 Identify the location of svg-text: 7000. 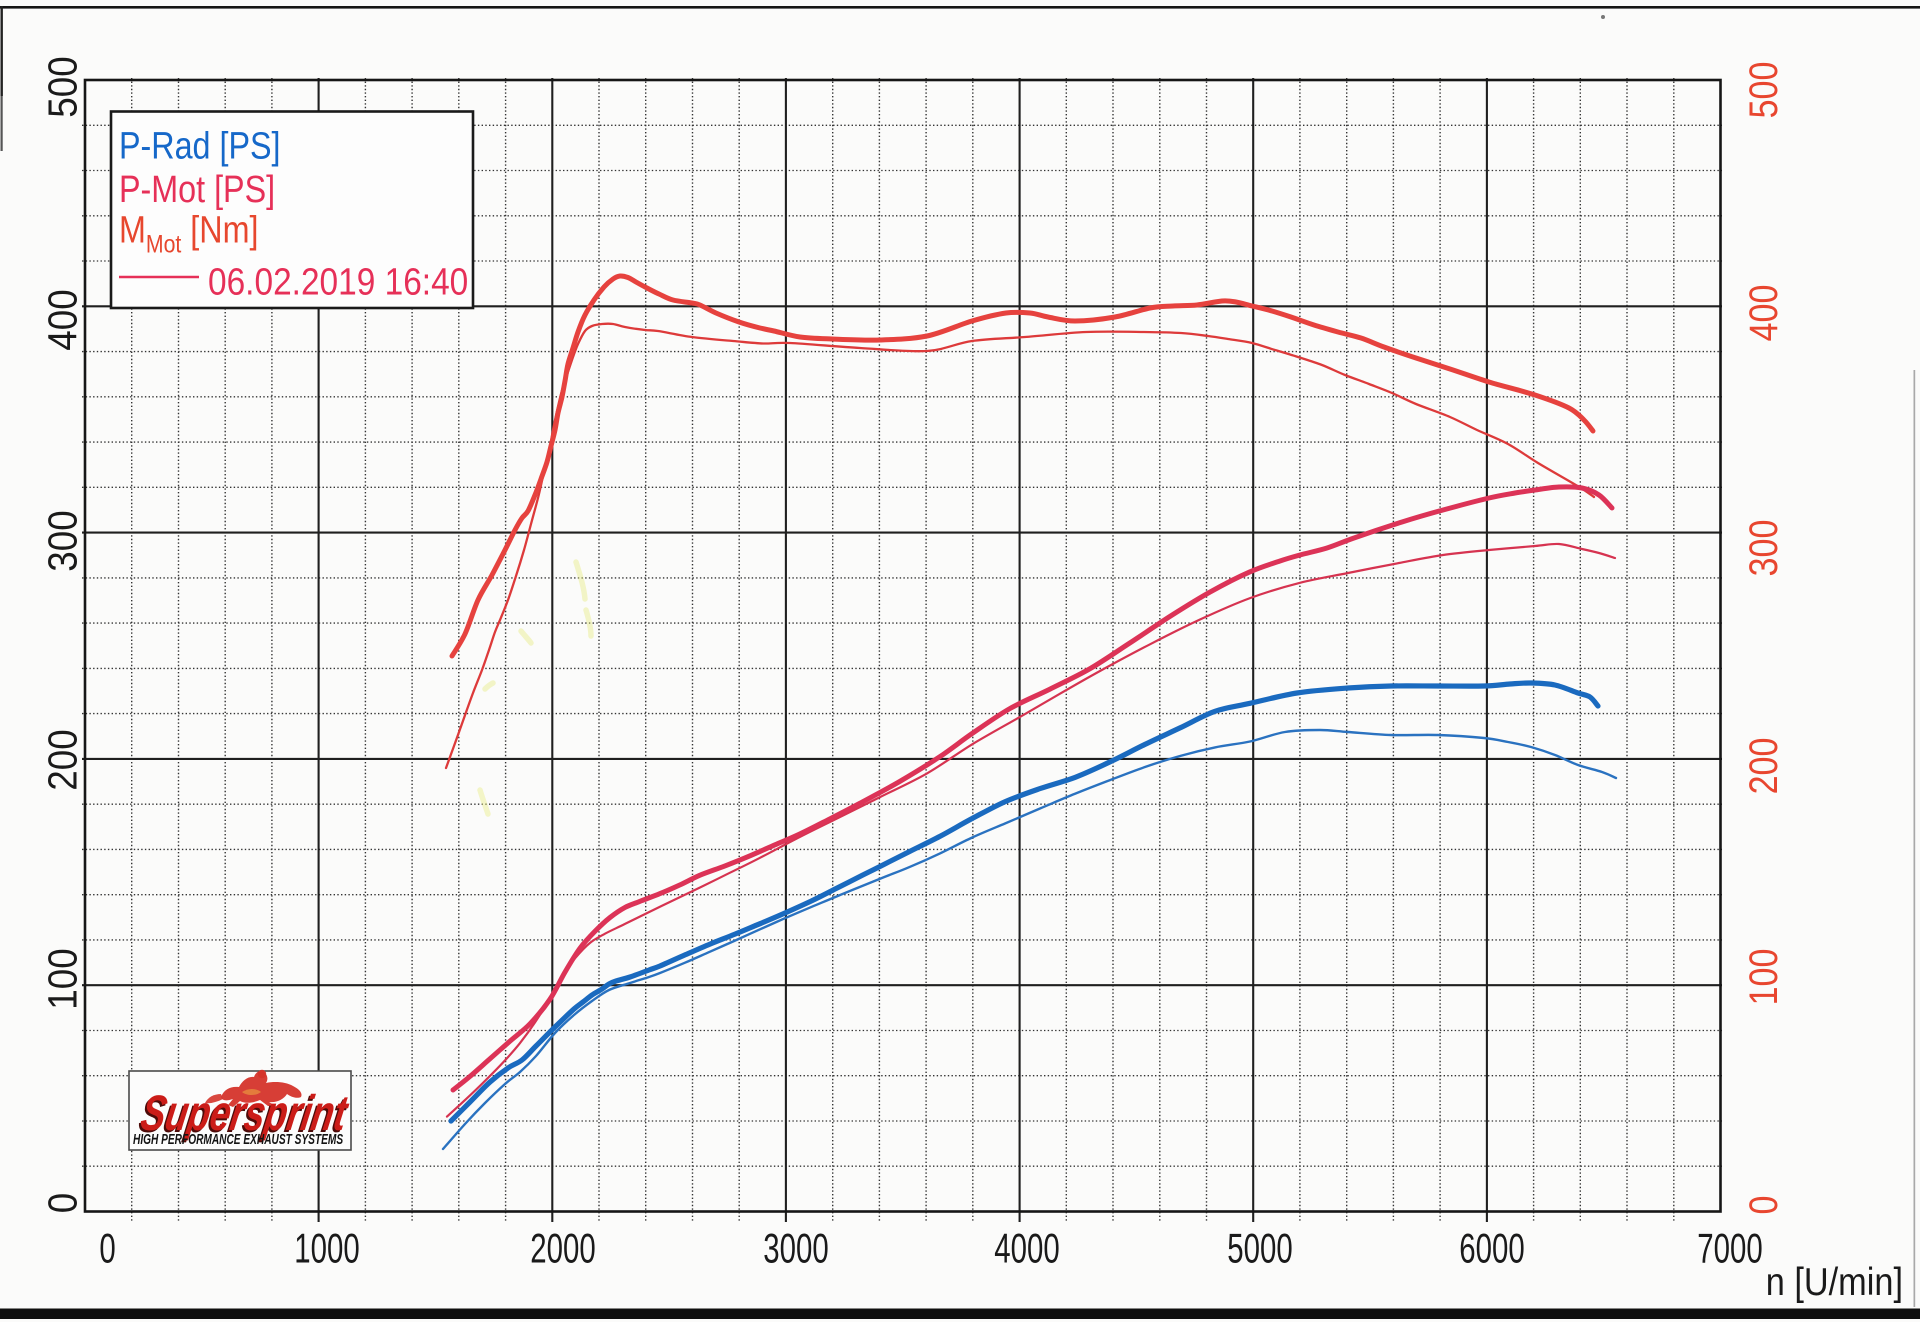
(1729, 1248).